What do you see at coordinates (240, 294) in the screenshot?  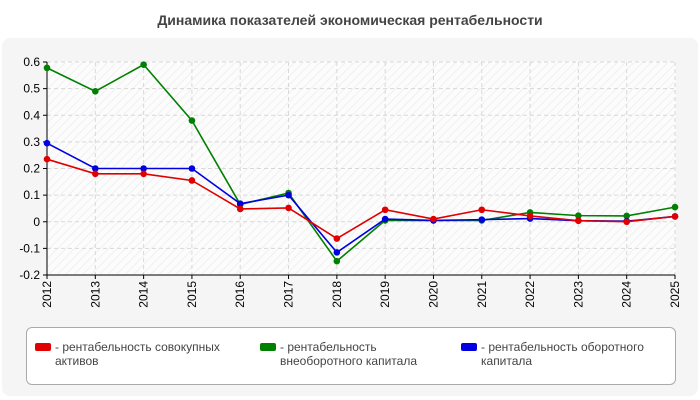 I see `x-tick-label: 2016` at bounding box center [240, 294].